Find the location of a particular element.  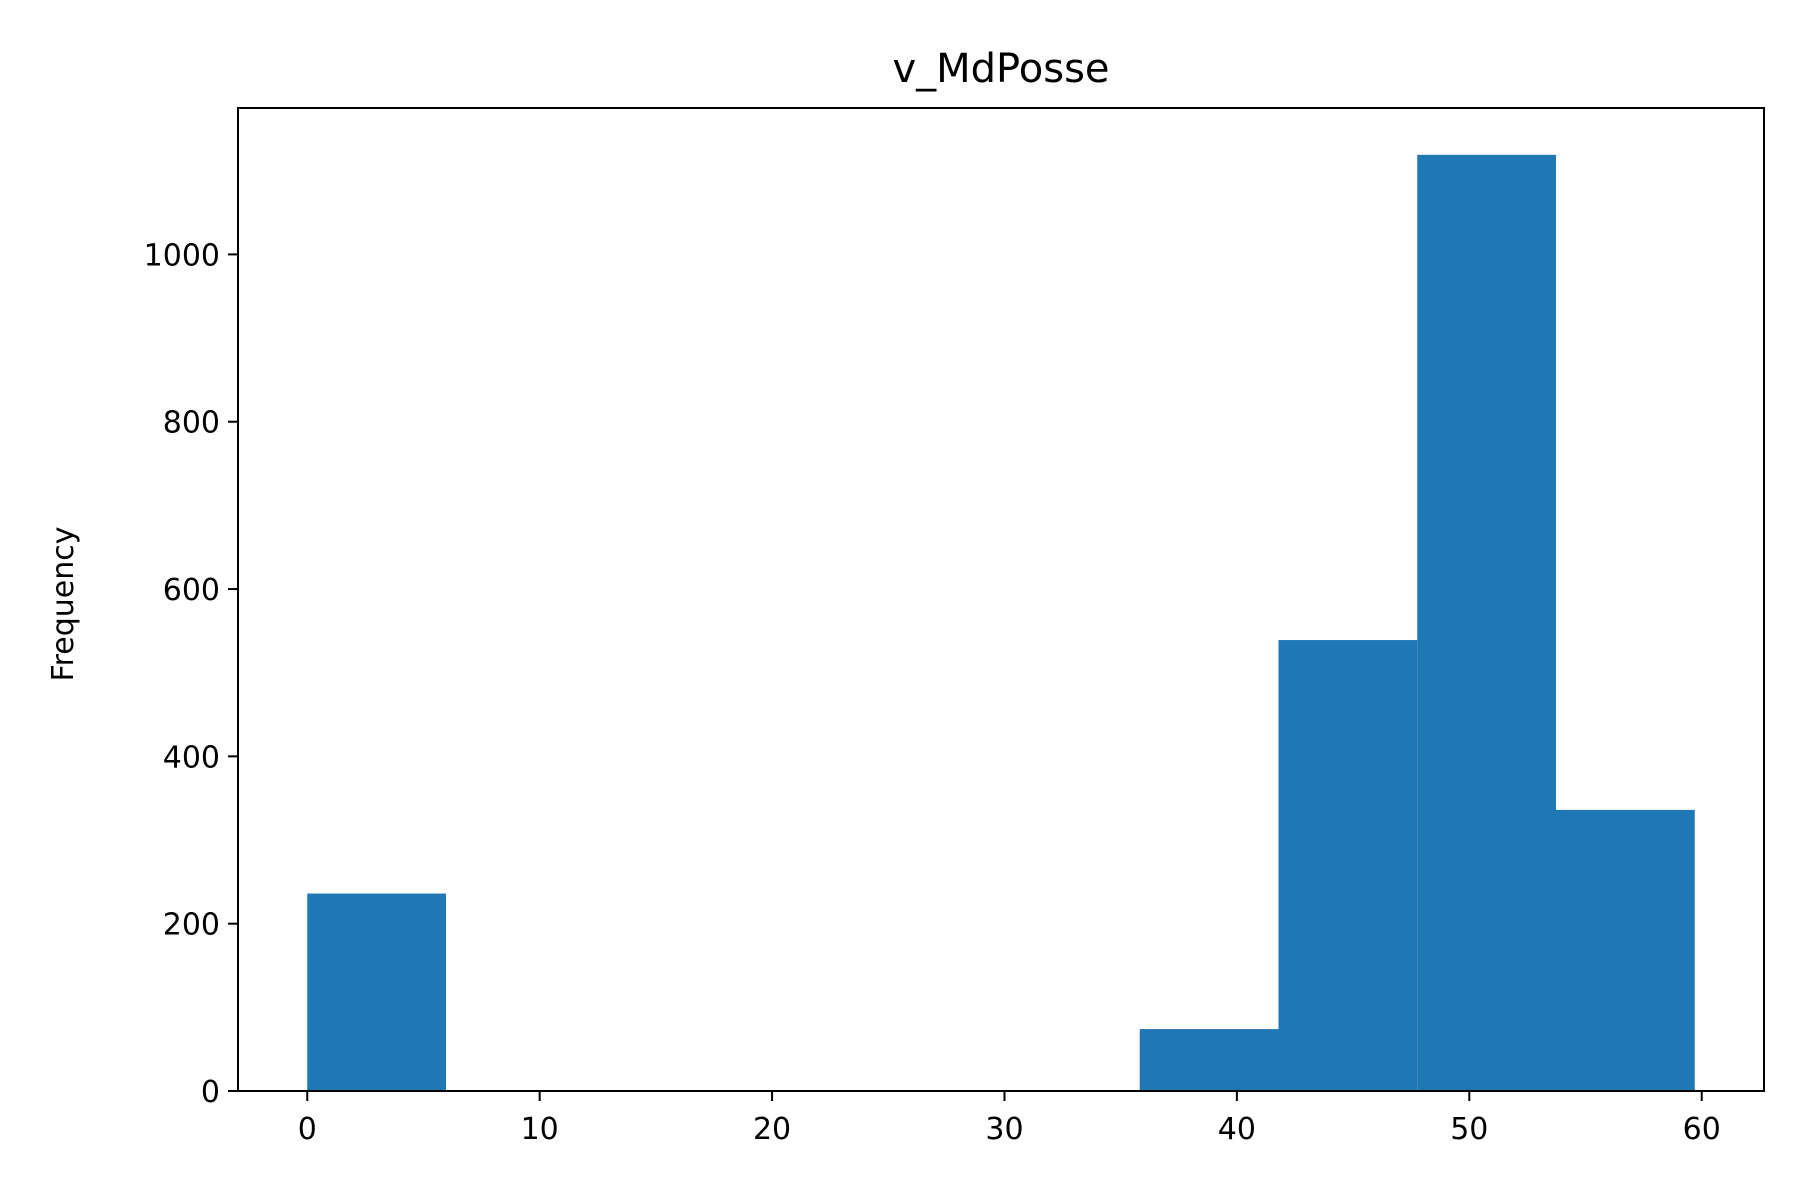

x-tick-label-6: 60 is located at coordinates (1702, 1129).